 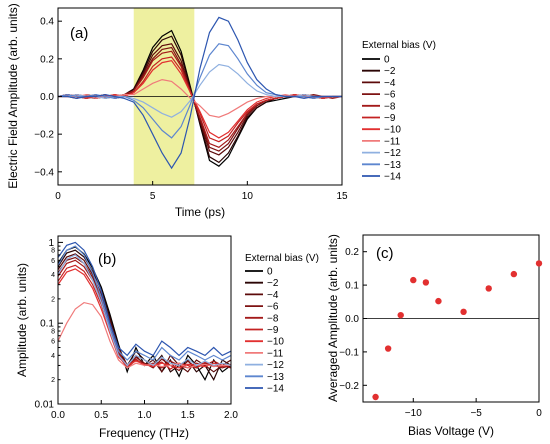 What do you see at coordinates (273, 283) in the screenshot?
I see `legend-label: −2` at bounding box center [273, 283].